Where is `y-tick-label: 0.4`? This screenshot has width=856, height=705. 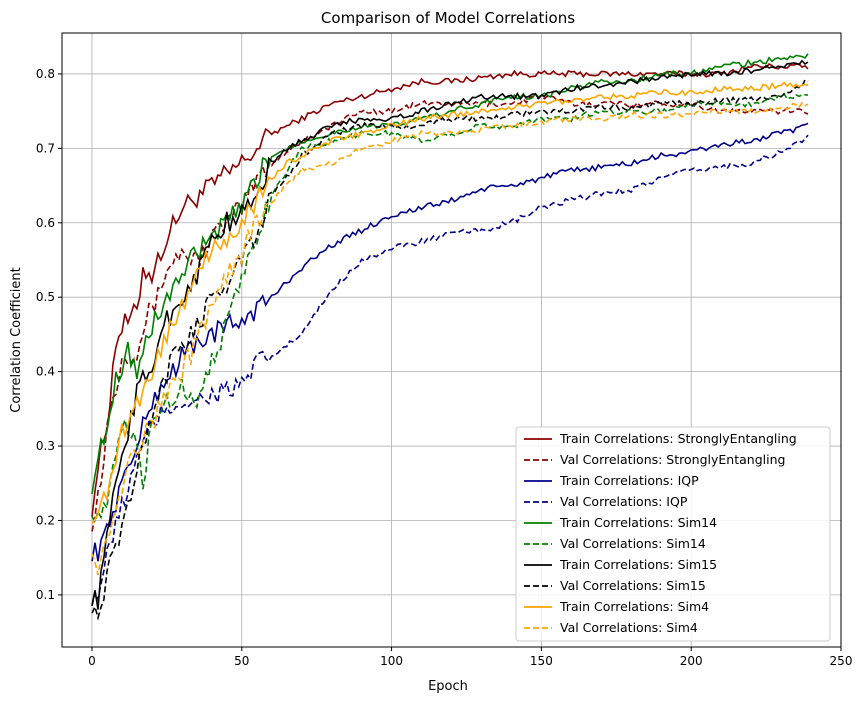 y-tick-label: 0.4 is located at coordinates (45, 372).